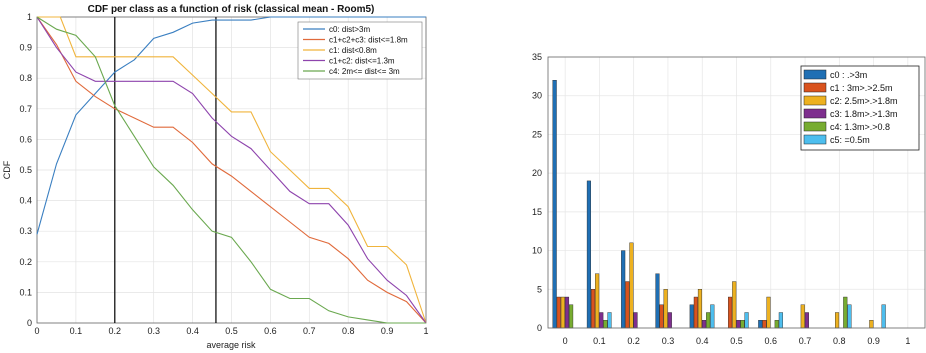 Image resolution: width=926 pixels, height=353 pixels. I want to click on cdf-legend-label: c0: dist>3m, so click(349, 29).